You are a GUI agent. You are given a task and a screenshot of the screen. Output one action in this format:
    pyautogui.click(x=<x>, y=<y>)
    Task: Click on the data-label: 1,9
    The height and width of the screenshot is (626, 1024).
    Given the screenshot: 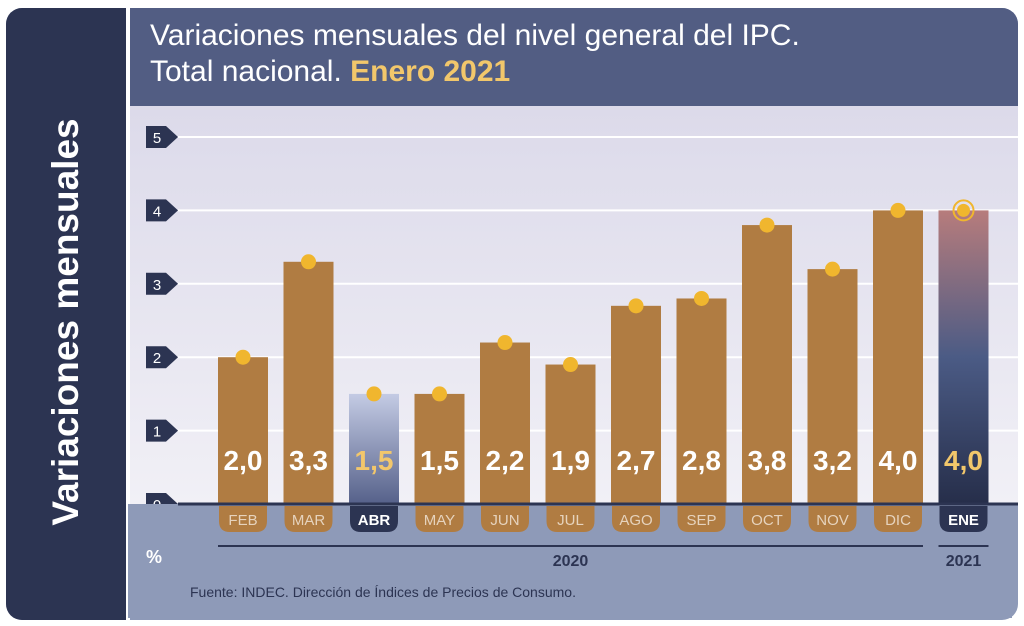 What is the action you would take?
    pyautogui.click(x=570, y=460)
    